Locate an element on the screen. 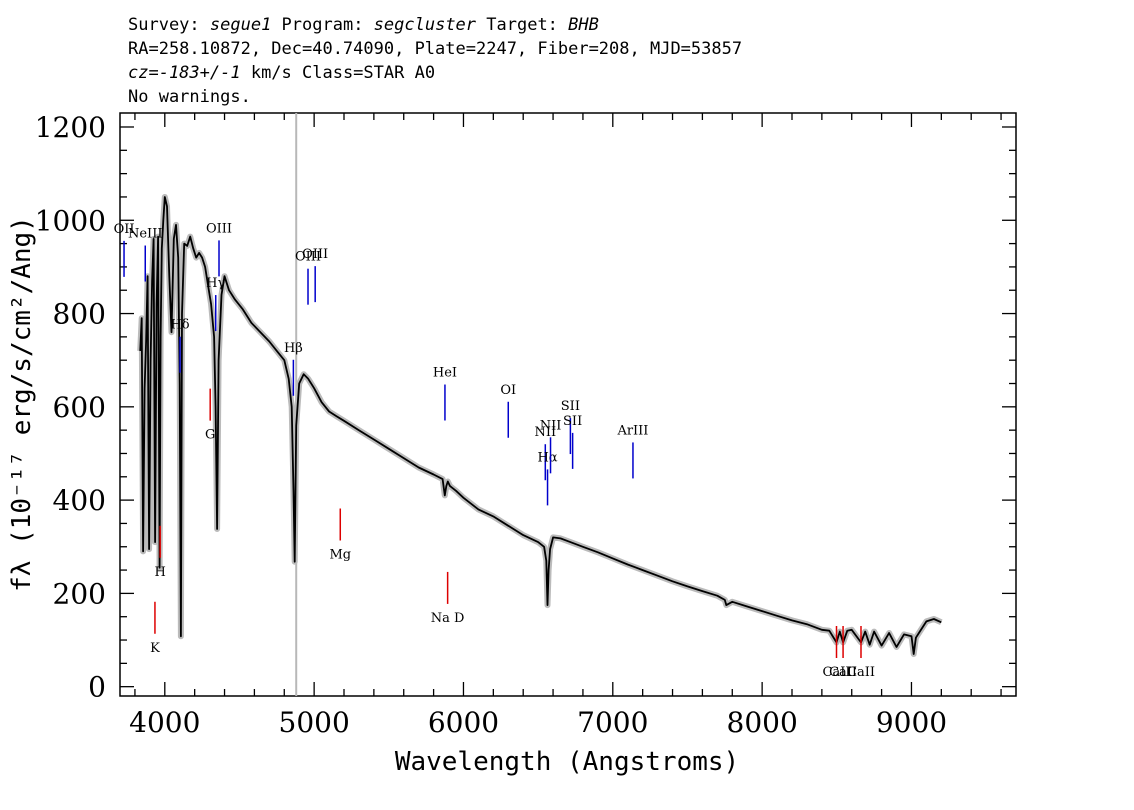 Image resolution: width=1134 pixels, height=810 pixels. y-tick-label: 1000 is located at coordinates (70, 220).